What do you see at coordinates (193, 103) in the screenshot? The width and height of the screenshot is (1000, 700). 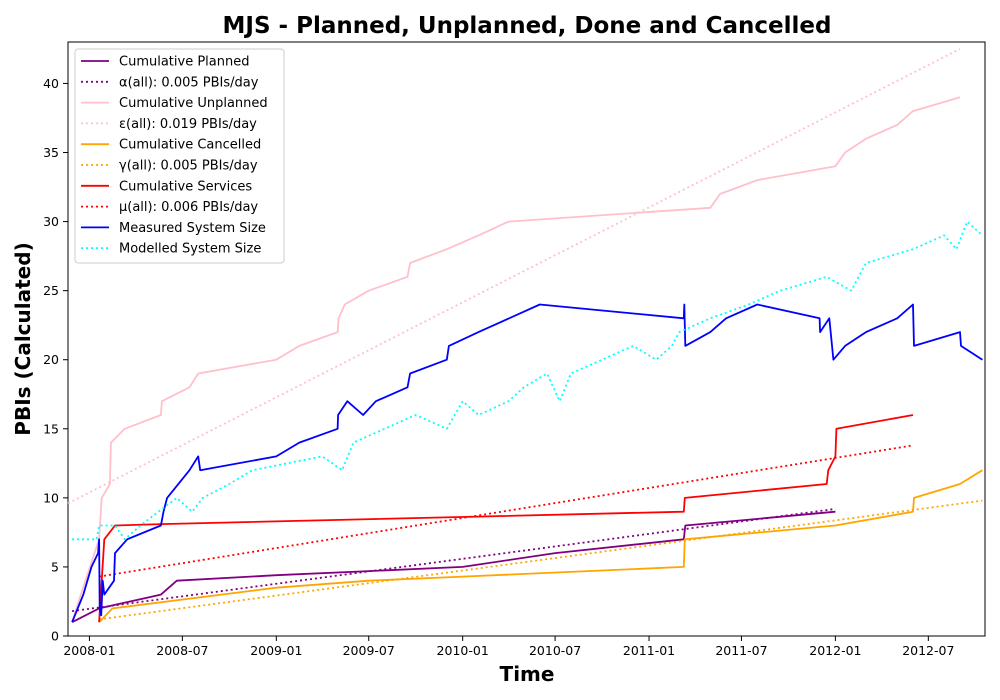 I see `legend-label: Cumulative Unplanned` at bounding box center [193, 103].